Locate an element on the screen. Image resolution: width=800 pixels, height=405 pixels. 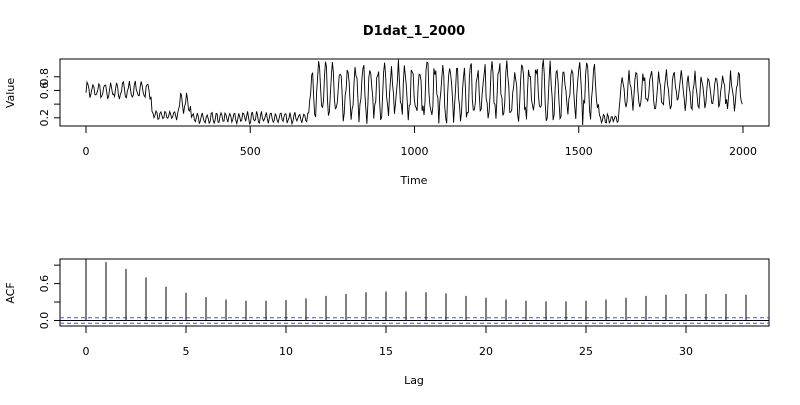
time-series-y-tick-label: 0.2 is located at coordinates (44, 118).